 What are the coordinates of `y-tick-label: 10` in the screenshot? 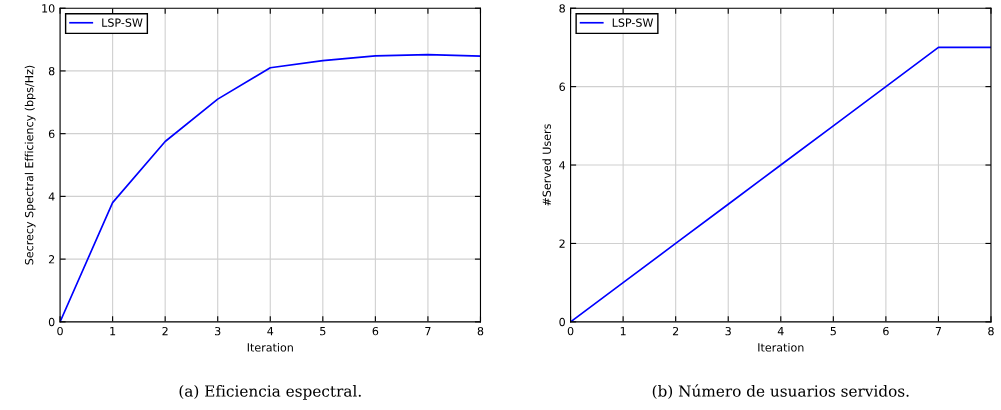 It's located at (48, 8).